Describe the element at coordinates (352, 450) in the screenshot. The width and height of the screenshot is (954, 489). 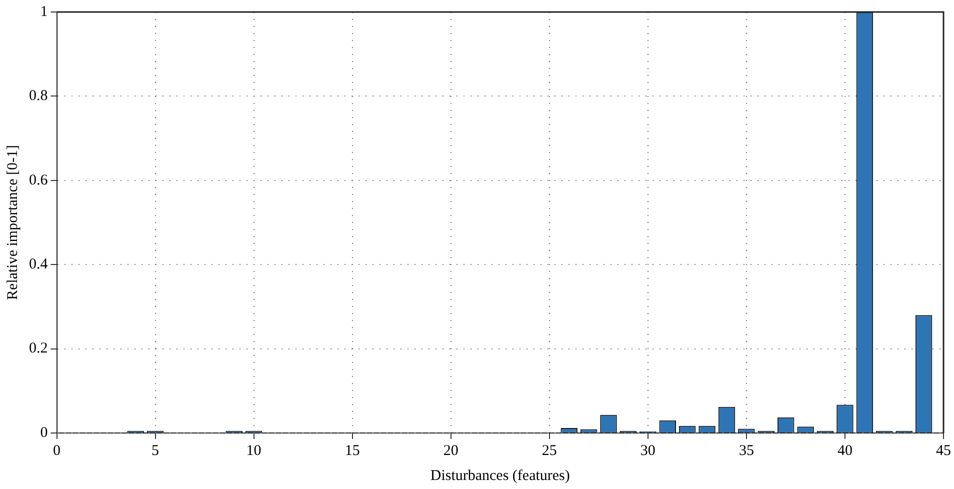
I see `x-tick-label: 15` at that location.